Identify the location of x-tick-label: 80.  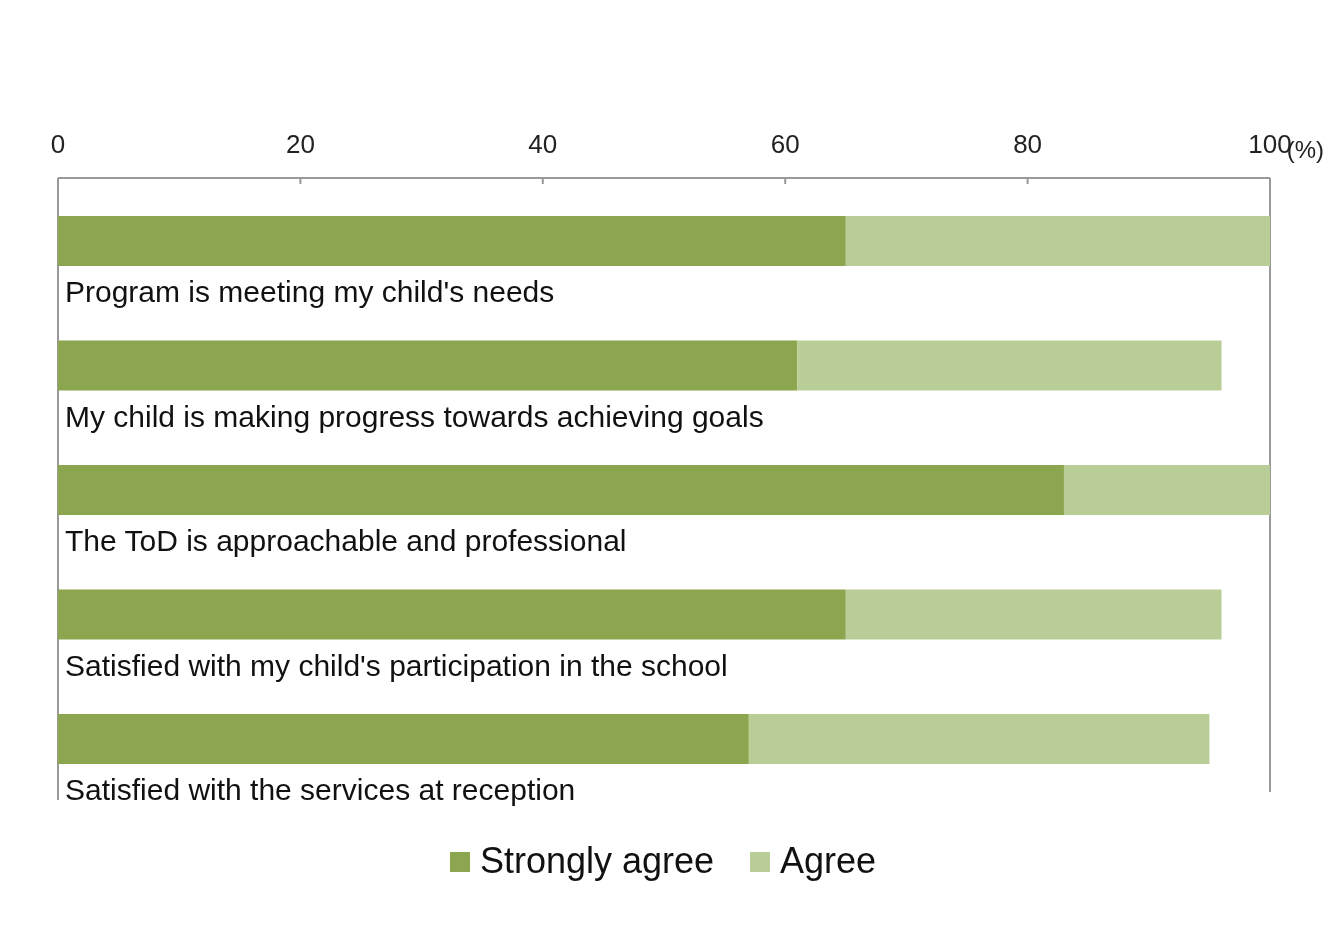
(1028, 144).